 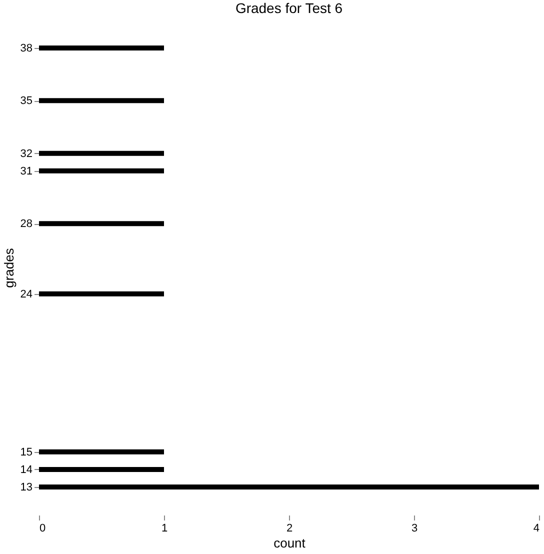 I want to click on y-tick-label: 15, so click(x=26, y=452).